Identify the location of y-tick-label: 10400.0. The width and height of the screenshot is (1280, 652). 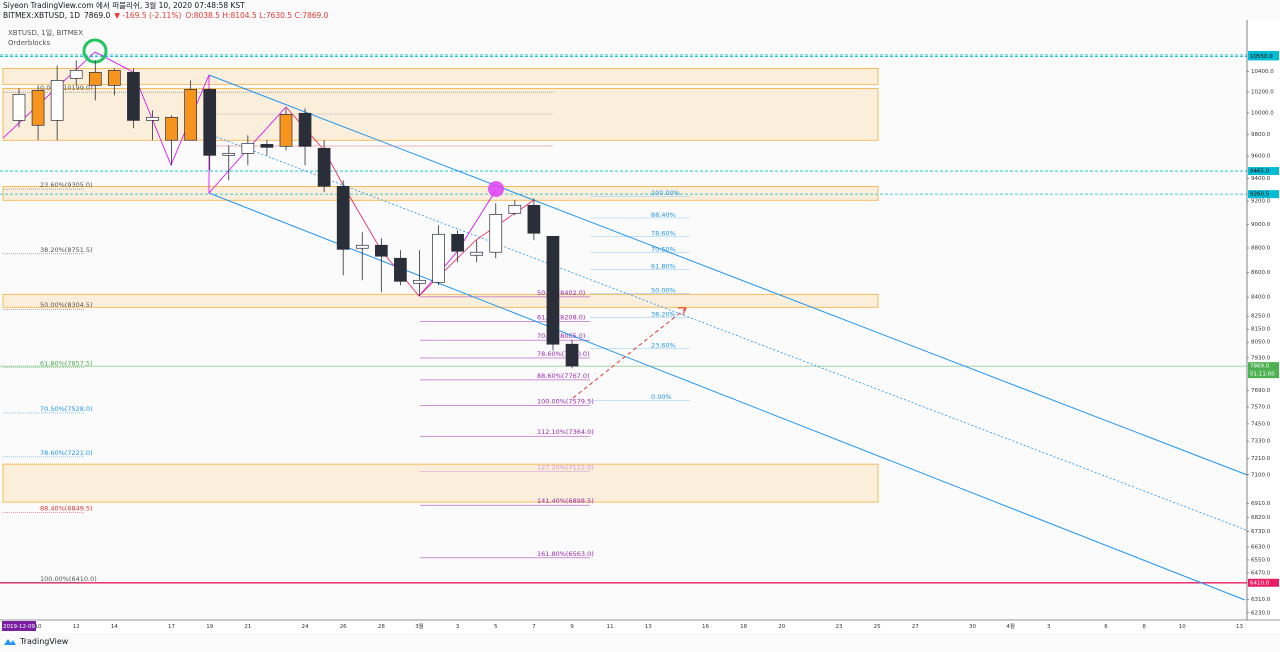
(1262, 72).